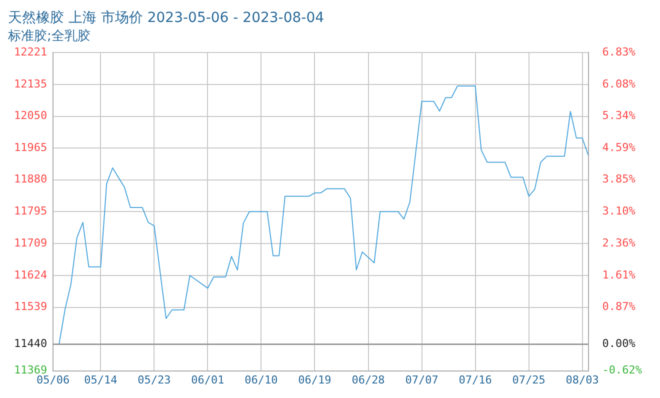 Image resolution: width=660 pixels, height=398 pixels. What do you see at coordinates (31, 179) in the screenshot?
I see `y-tick-label: 11880` at bounding box center [31, 179].